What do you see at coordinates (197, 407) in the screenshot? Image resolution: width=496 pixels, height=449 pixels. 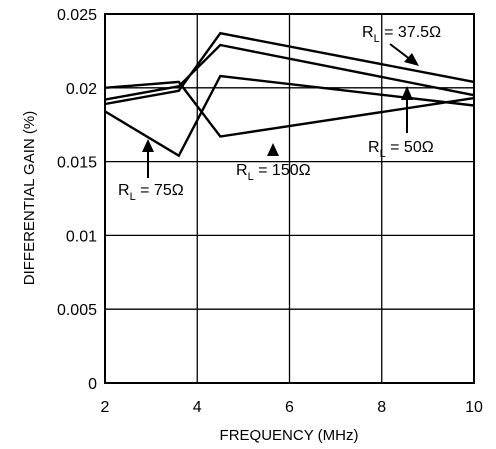 I see `x-tick-label: 4` at bounding box center [197, 407].